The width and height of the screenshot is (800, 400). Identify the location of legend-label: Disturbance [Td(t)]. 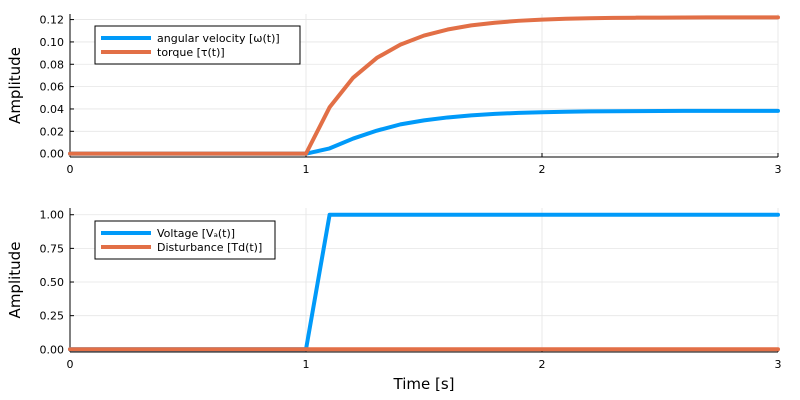
(209, 247).